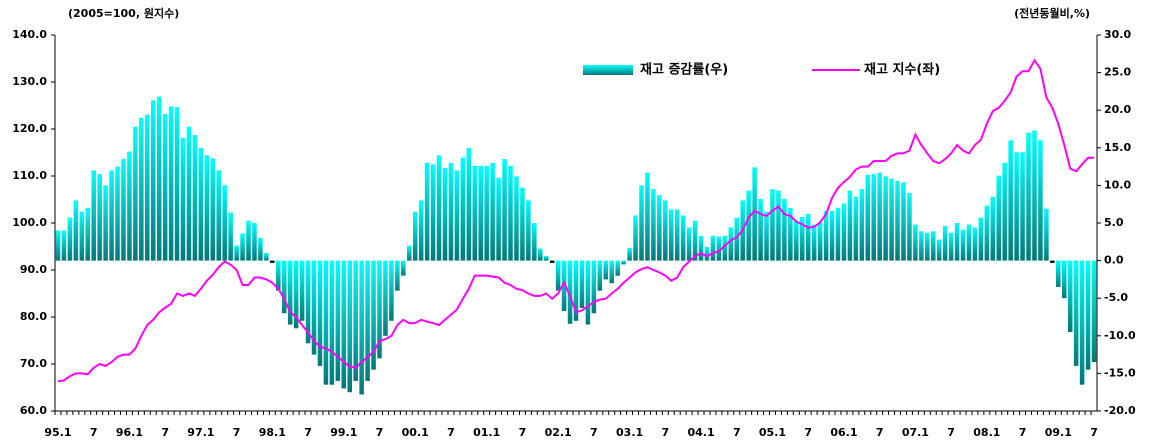 The image size is (1156, 446). I want to click on x-tick-label: 09.1, so click(1058, 432).